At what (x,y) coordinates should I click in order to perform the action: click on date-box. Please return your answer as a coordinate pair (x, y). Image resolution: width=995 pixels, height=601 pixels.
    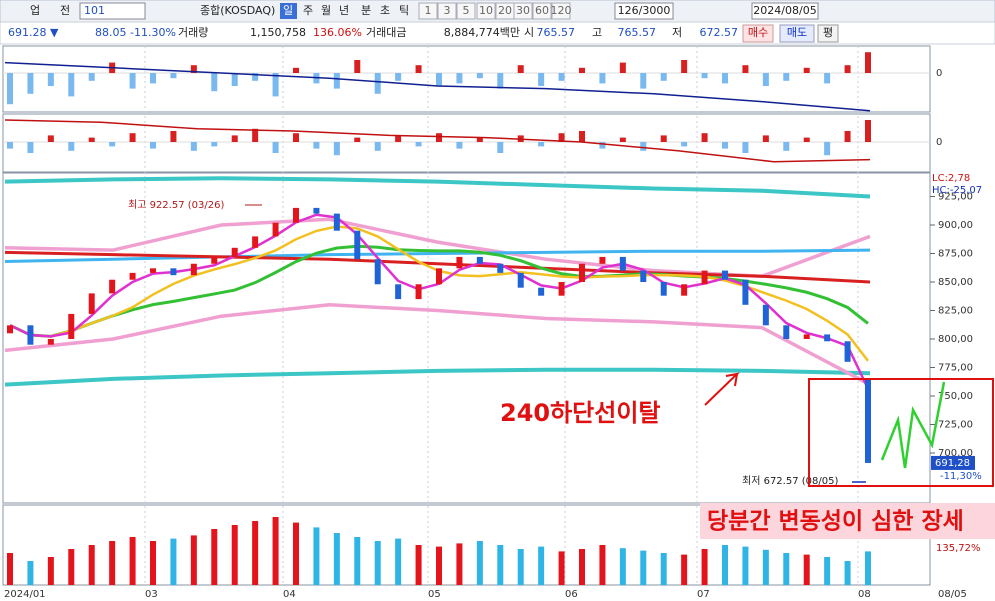
    Looking at the image, I should click on (785, 11).